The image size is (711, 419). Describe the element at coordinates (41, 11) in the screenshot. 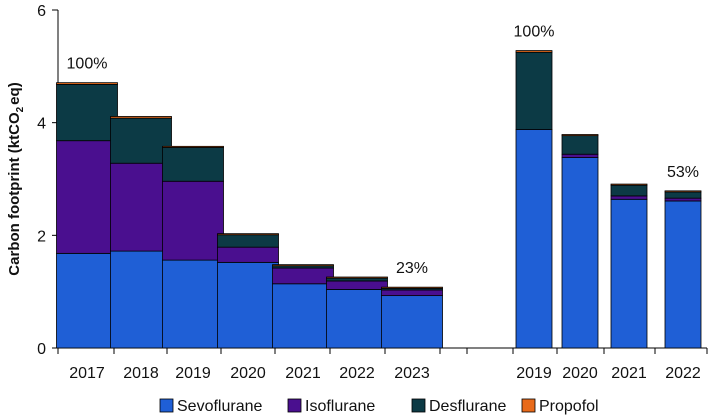

I see `y-tick-label: 6` at that location.